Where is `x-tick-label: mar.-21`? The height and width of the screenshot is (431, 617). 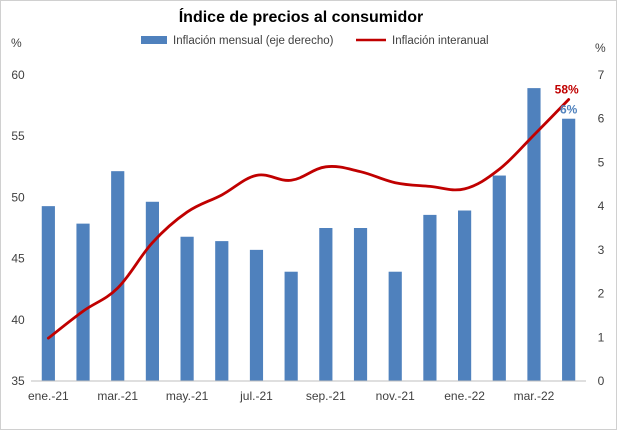 x-tick-label: mar.-21 is located at coordinates (117, 396).